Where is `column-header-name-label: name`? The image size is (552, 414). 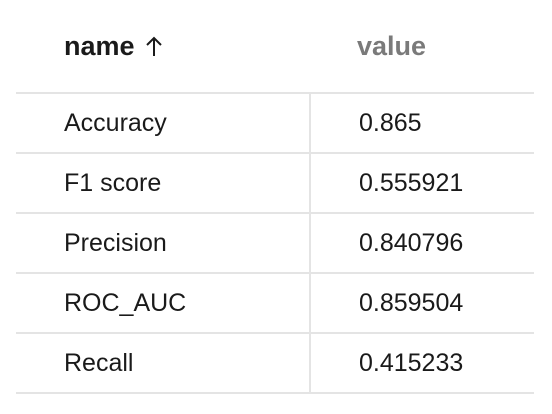 column-header-name-label: name is located at coordinates (99, 45).